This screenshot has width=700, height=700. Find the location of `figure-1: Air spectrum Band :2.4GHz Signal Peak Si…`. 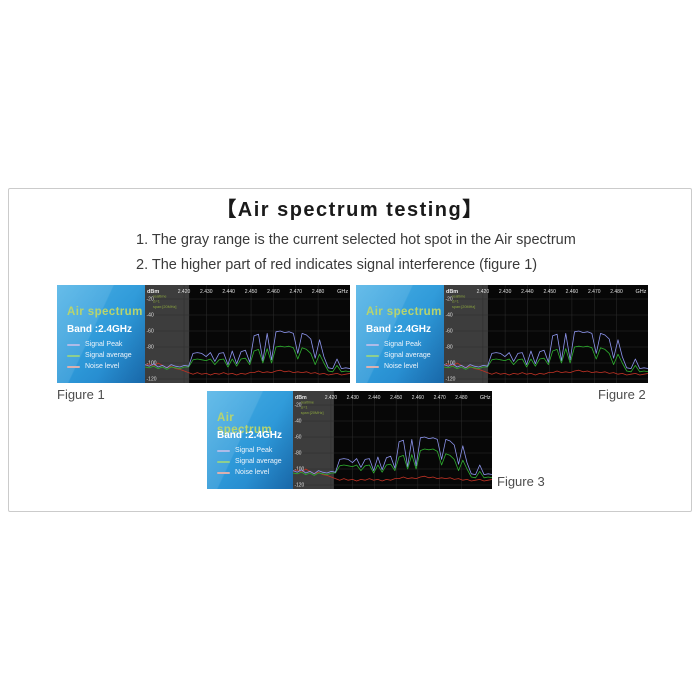

figure-1: Air spectrum Band :2.4GHz Signal Peak Si… is located at coordinates (203, 334).